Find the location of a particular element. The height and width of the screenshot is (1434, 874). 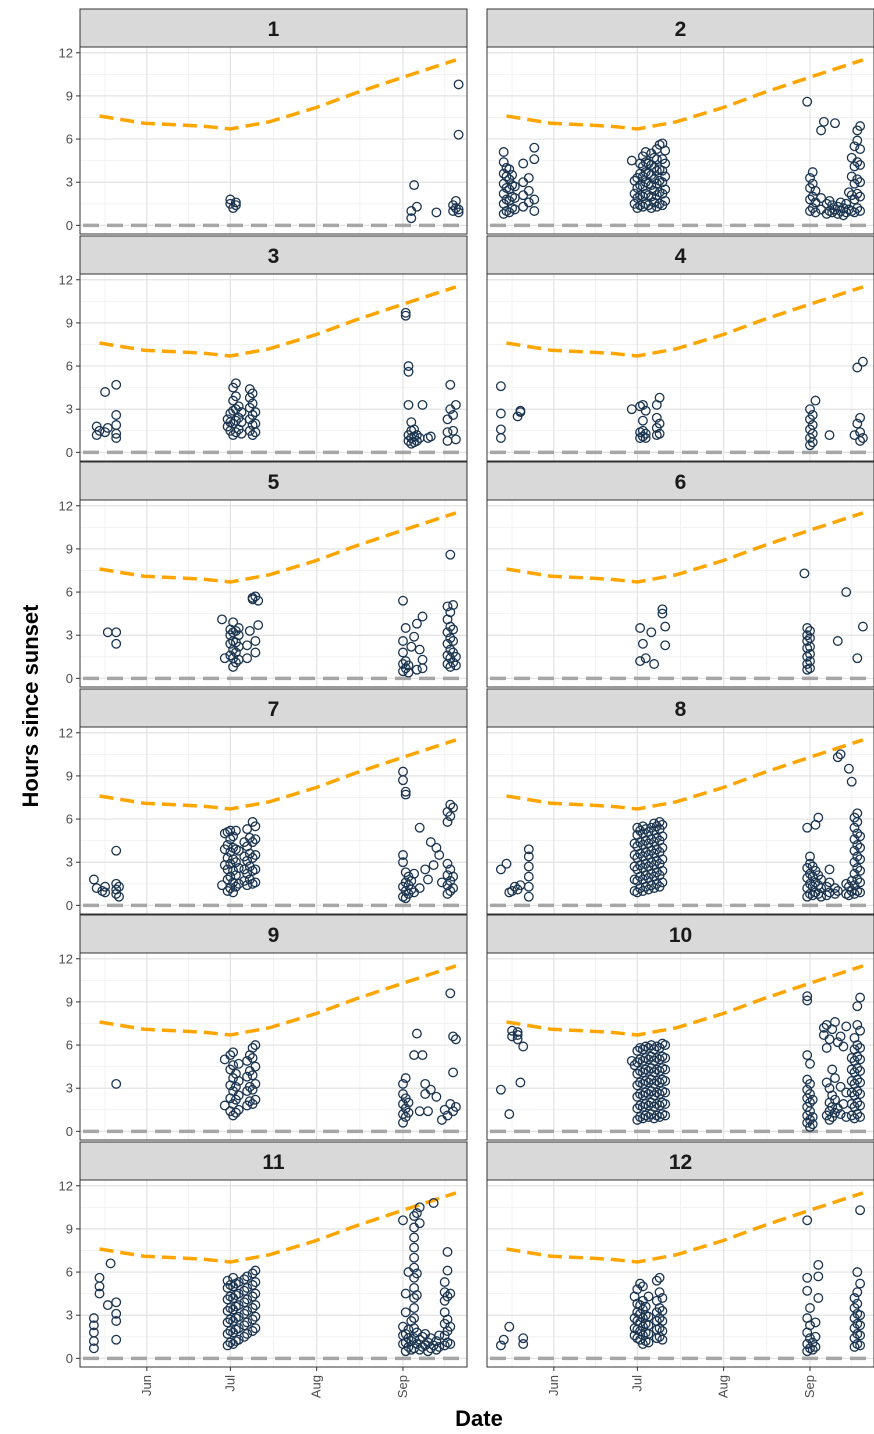

y-tick-label: 9 is located at coordinates (69, 548).